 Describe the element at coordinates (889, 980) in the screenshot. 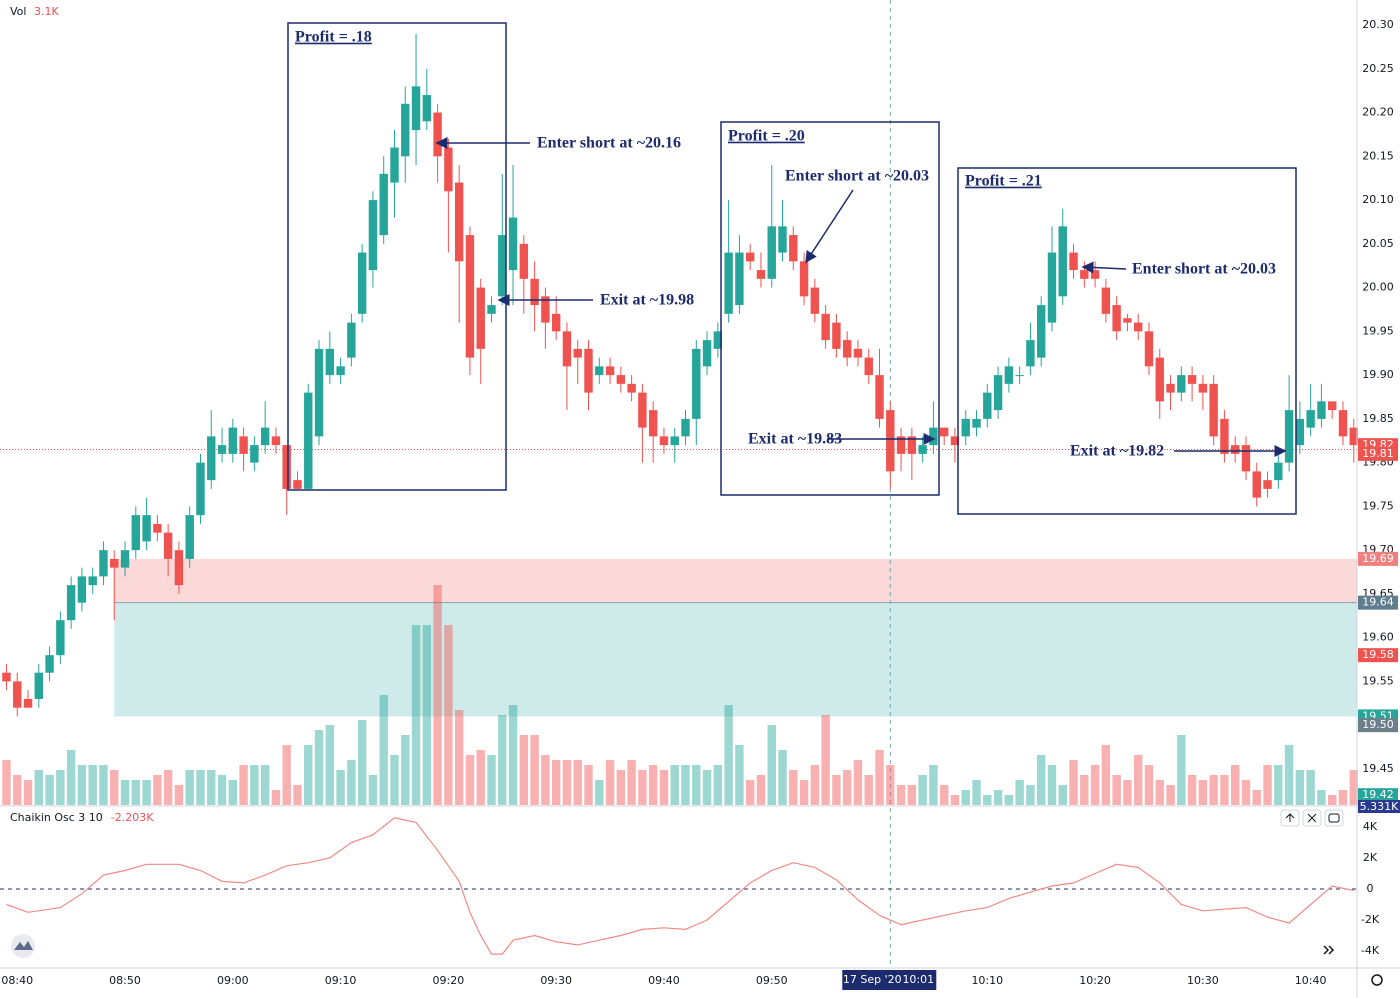

I see `crosshair-label-bg` at that location.